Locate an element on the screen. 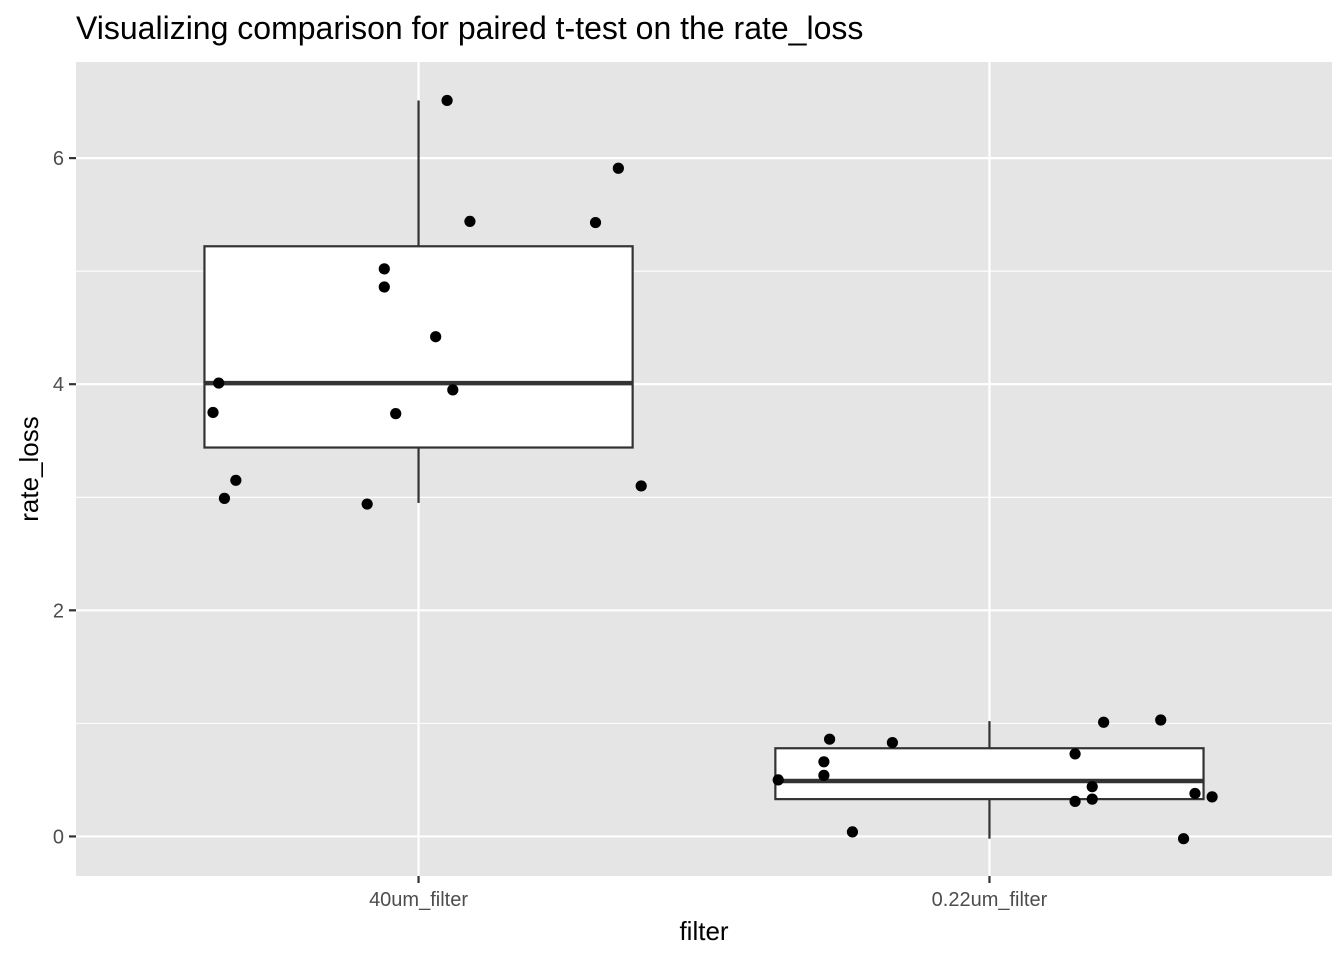  x-tick-label: 0.22um_filter is located at coordinates (990, 900).